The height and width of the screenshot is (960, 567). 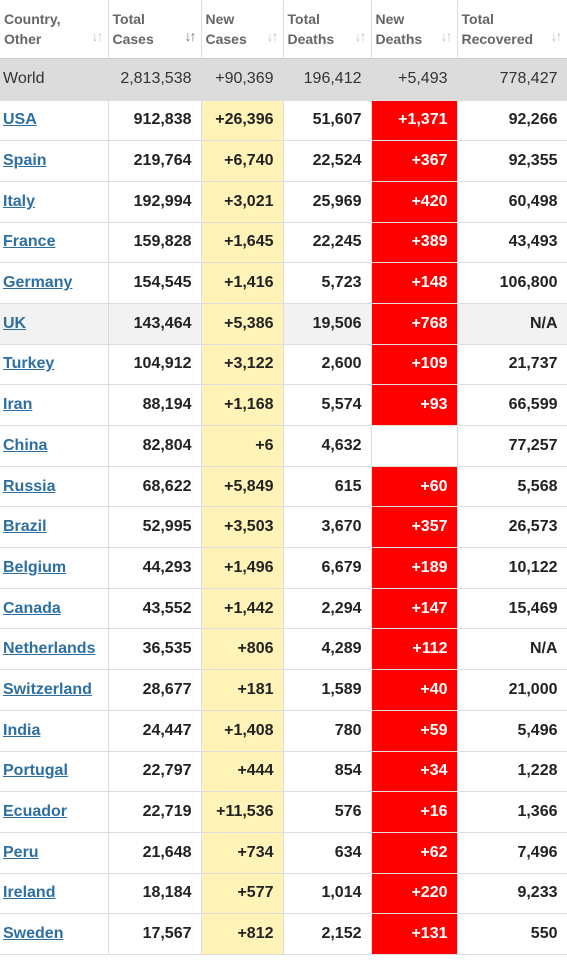 I want to click on country-link: Netherlands, so click(x=49, y=649).